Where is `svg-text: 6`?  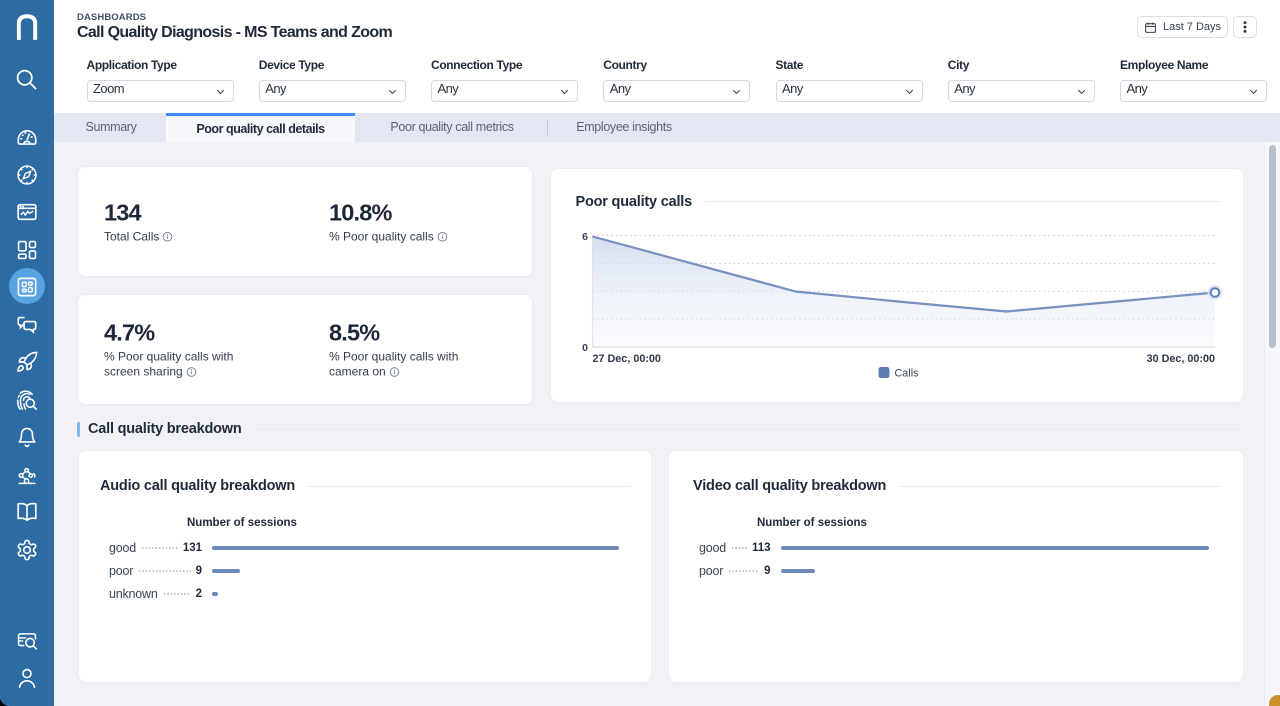
svg-text: 6 is located at coordinates (585, 237).